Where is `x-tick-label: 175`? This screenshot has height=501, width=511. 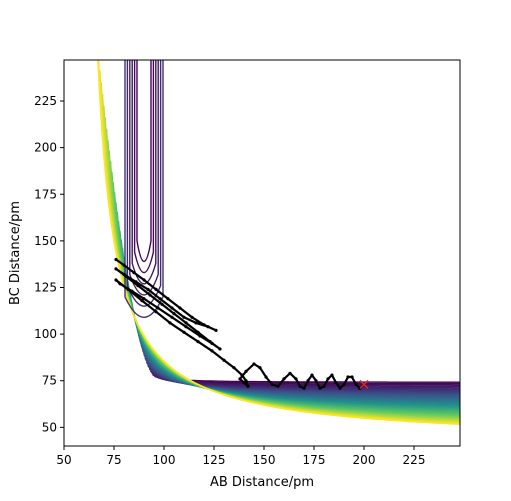 x-tick-label: 175 is located at coordinates (314, 460).